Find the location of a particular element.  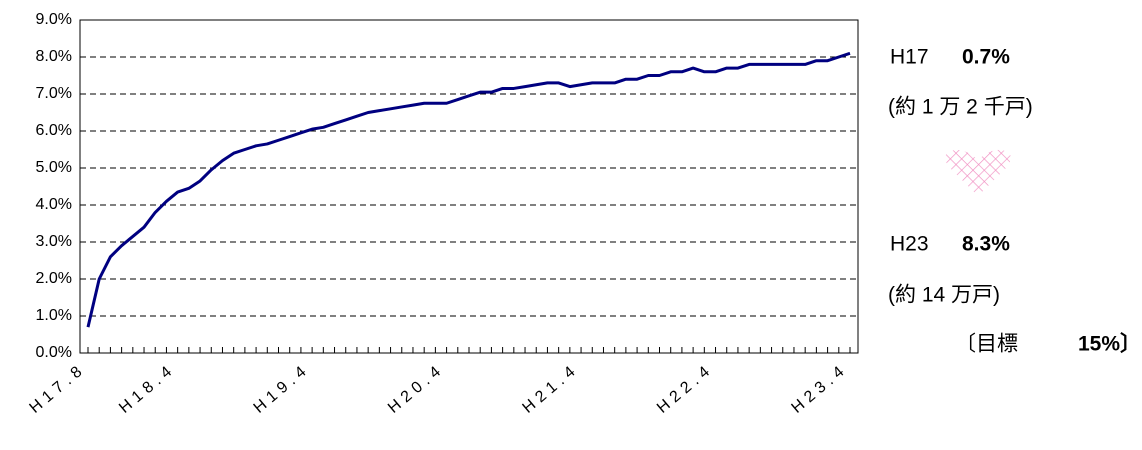

x-tick-label: H18.4 is located at coordinates (147, 388).